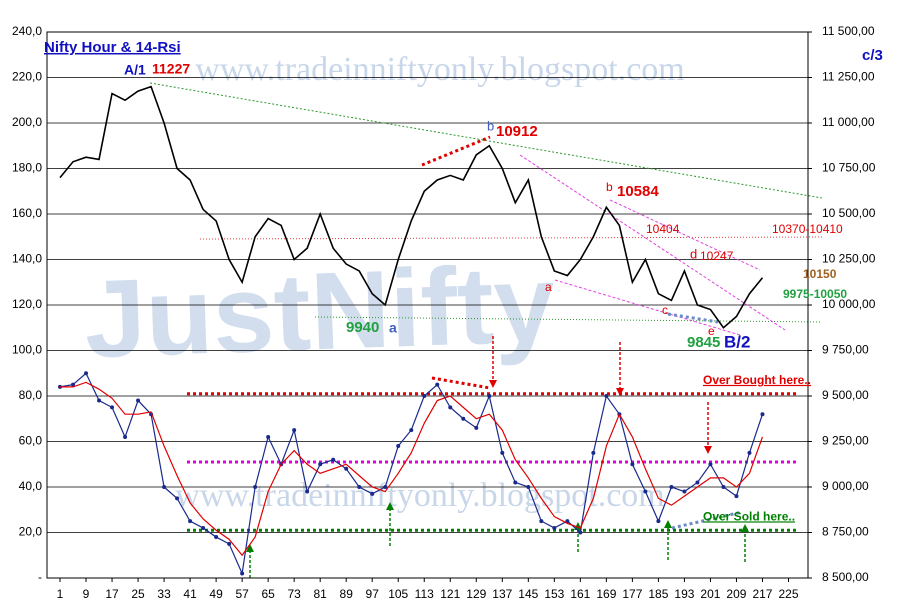  Describe the element at coordinates (112, 594) in the screenshot. I see `x-tick-label: 17` at that location.